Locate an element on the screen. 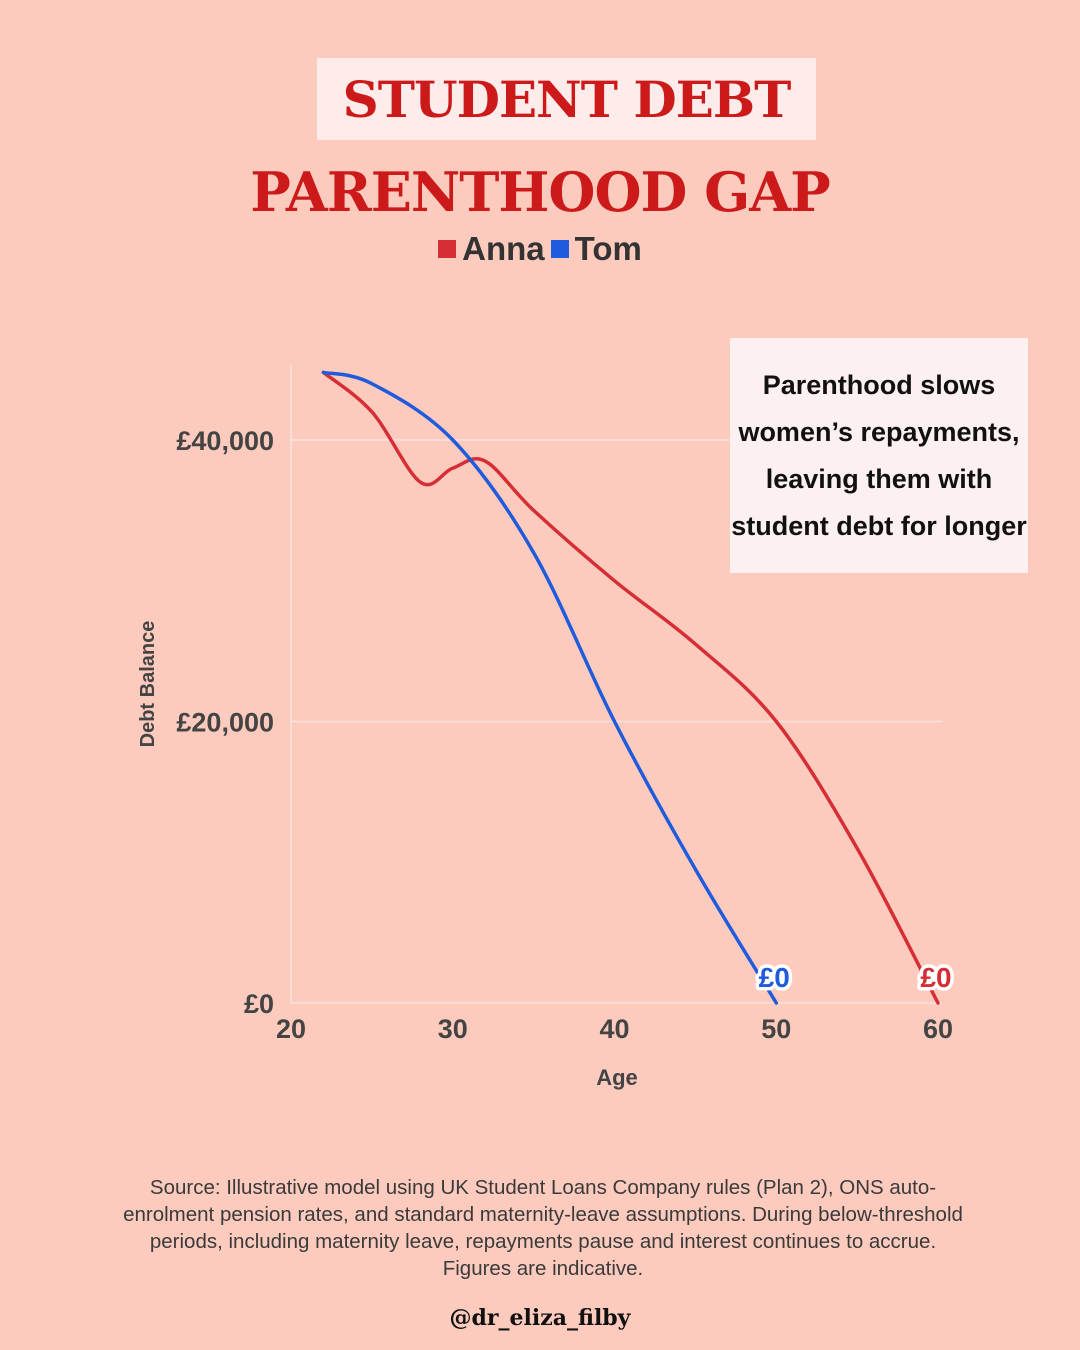  end-label-text-tom: £0 is located at coordinates (774, 977).